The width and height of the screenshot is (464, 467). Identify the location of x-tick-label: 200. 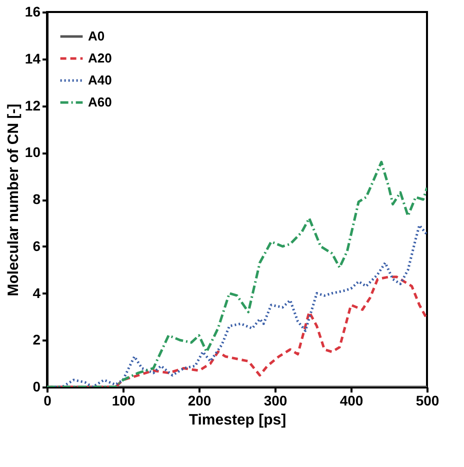
(200, 400).